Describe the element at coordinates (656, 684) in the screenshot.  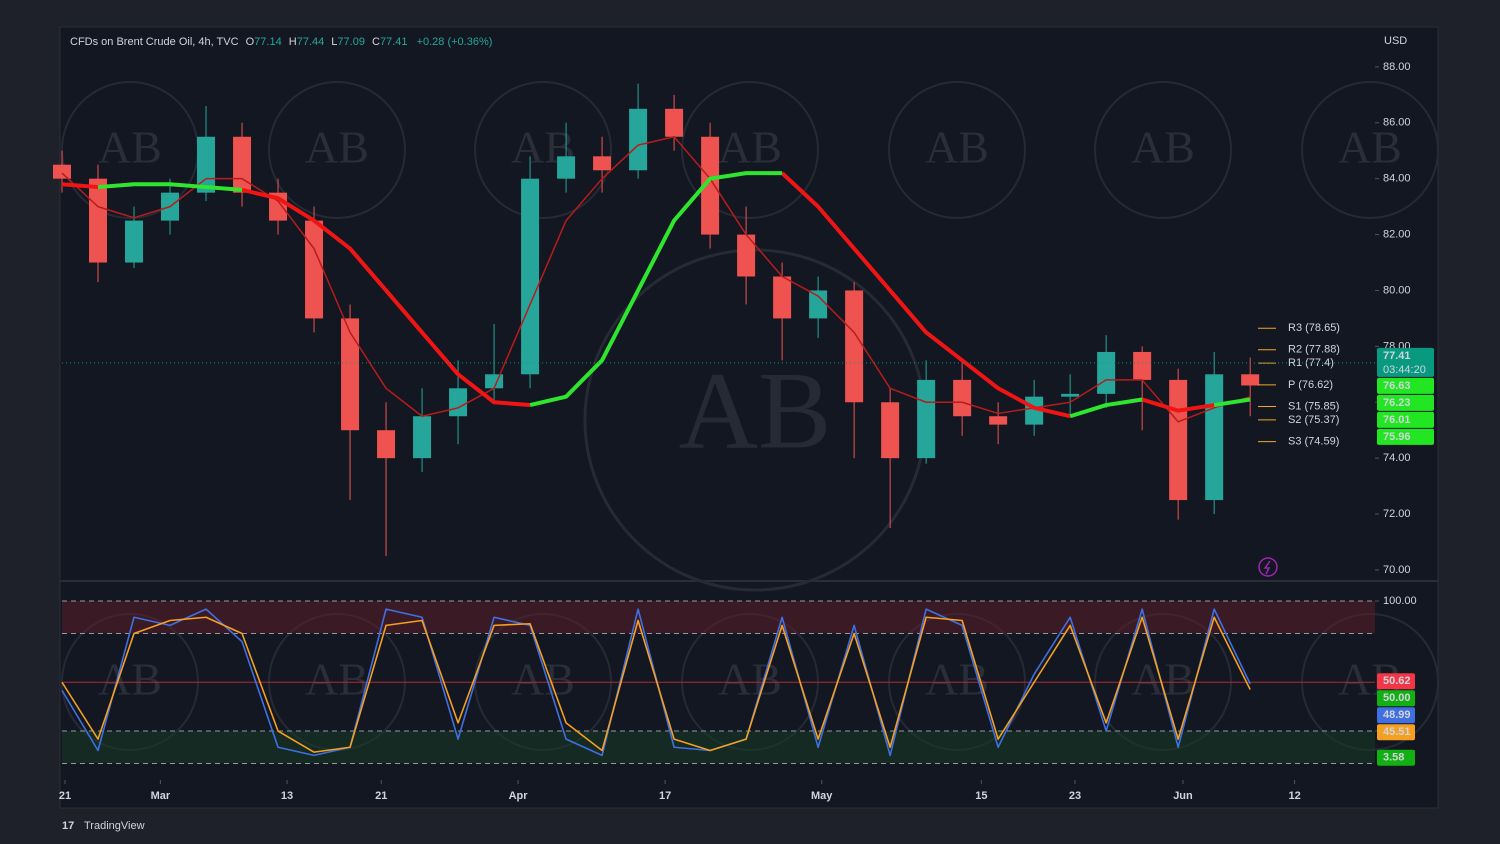
I see `oscillator-line` at that location.